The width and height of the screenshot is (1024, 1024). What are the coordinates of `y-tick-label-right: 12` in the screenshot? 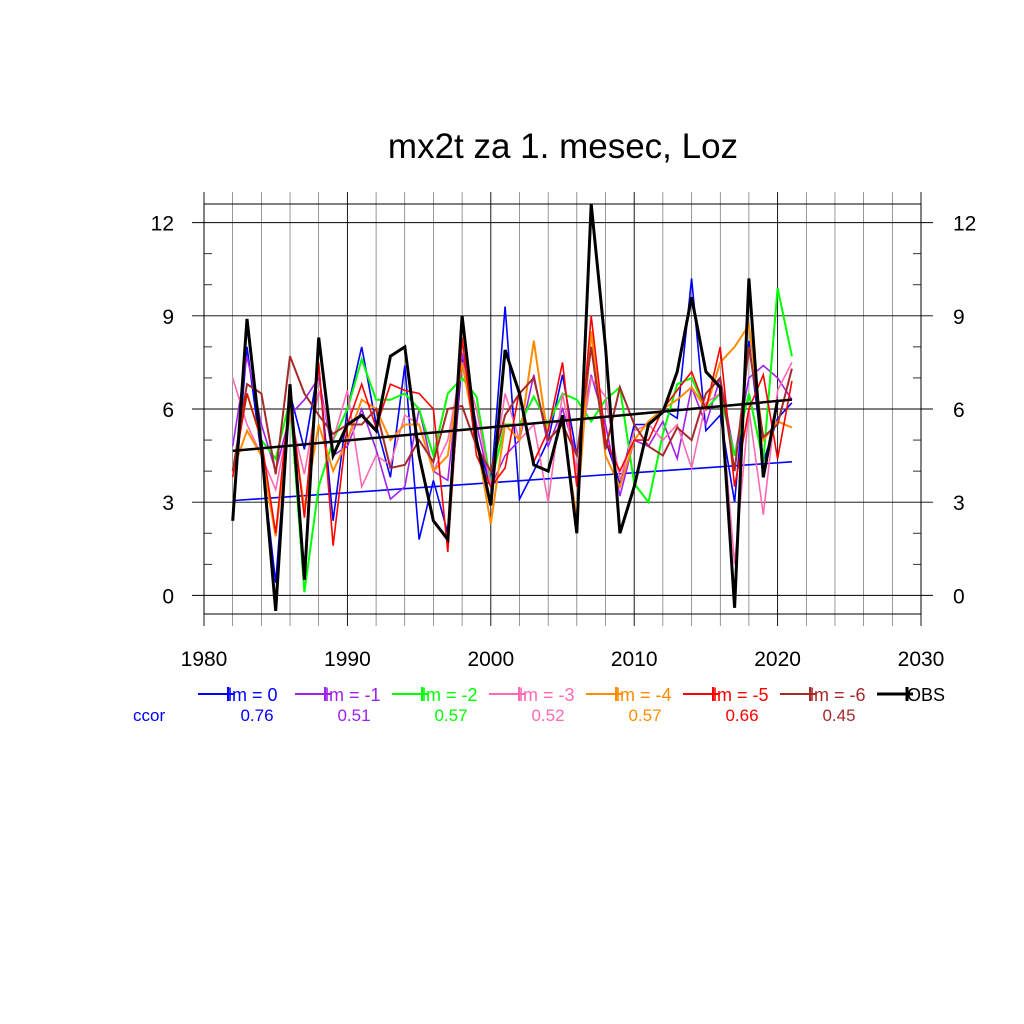 It's located at (964, 224).